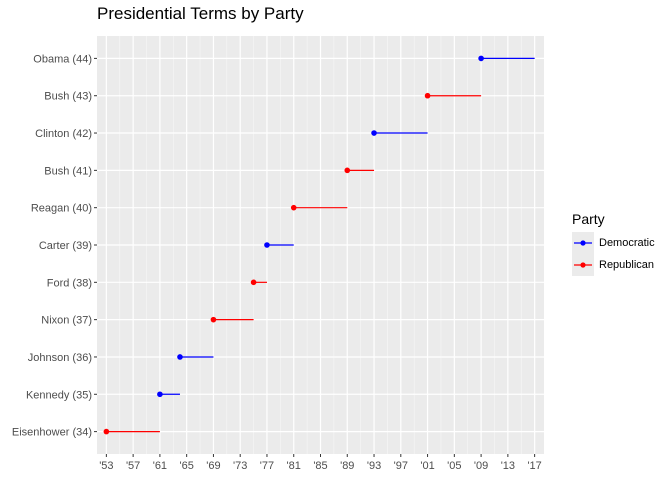  I want to click on legend-item-democratic: Democratic, so click(613, 243).